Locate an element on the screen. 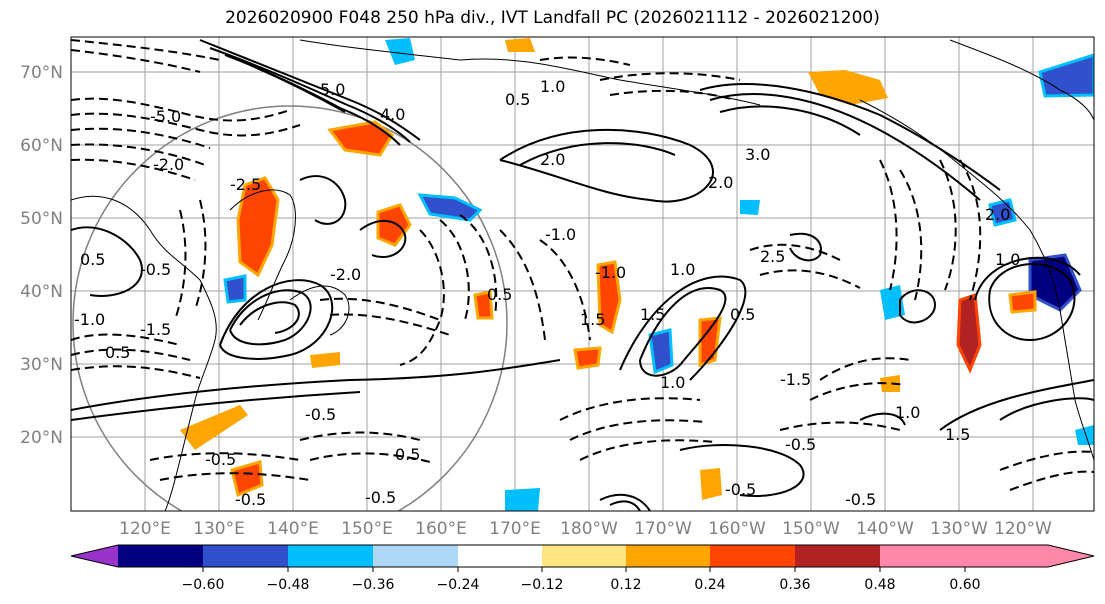  lat-label: 30°N is located at coordinates (41, 365).